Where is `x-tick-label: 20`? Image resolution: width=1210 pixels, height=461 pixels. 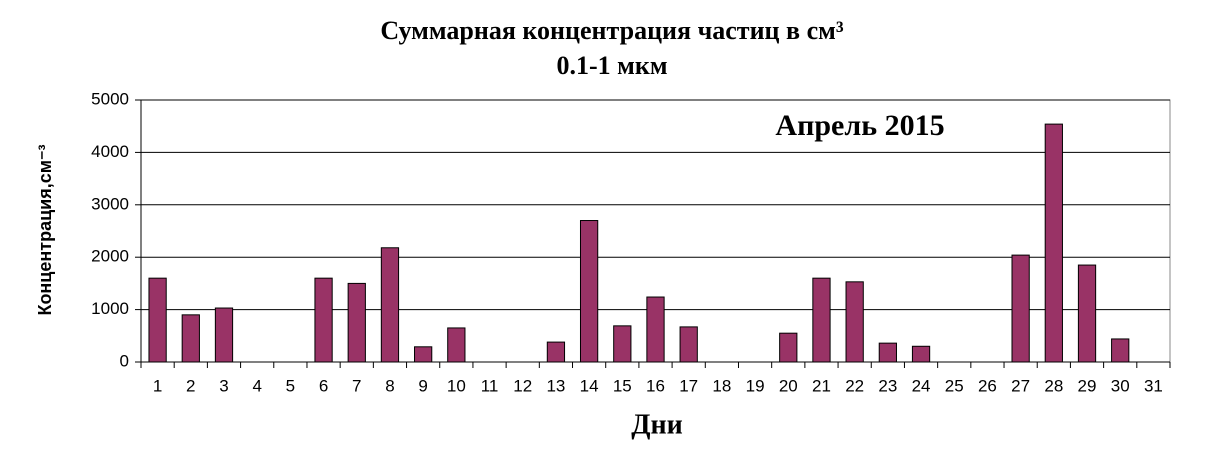 x-tick-label: 20 is located at coordinates (788, 385).